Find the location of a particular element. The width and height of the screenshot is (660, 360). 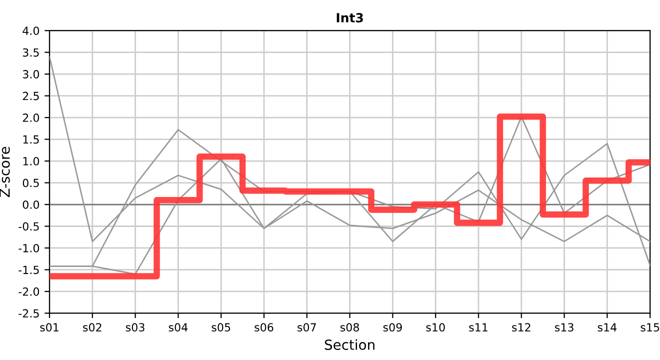

y-axis-title: Z-score is located at coordinates (5, 172).